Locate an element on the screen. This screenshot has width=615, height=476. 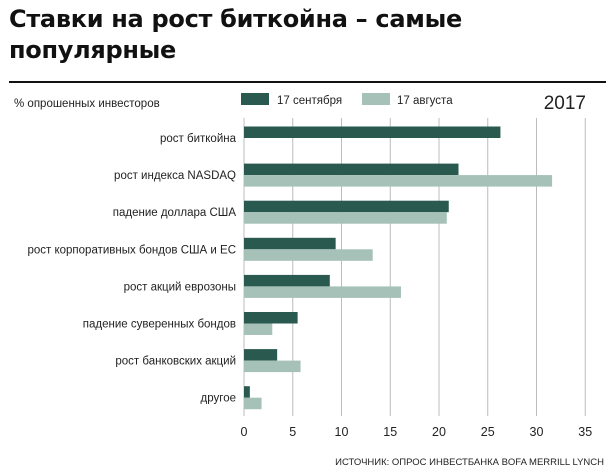
legend-swatch-aug is located at coordinates (376, 99).